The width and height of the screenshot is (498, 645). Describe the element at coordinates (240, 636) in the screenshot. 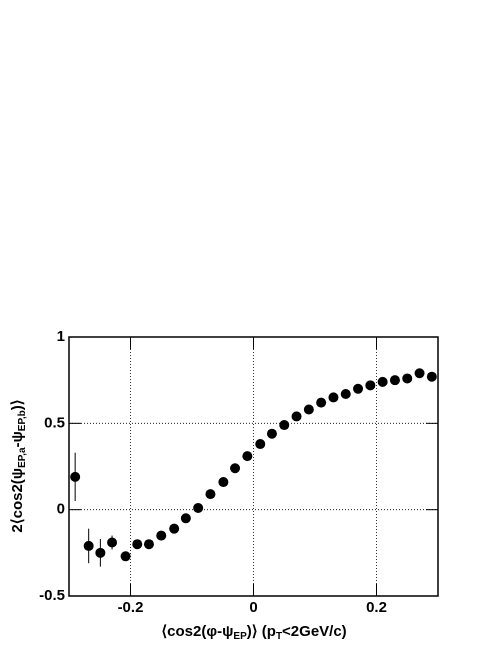

I see `label-part: EP` at that location.